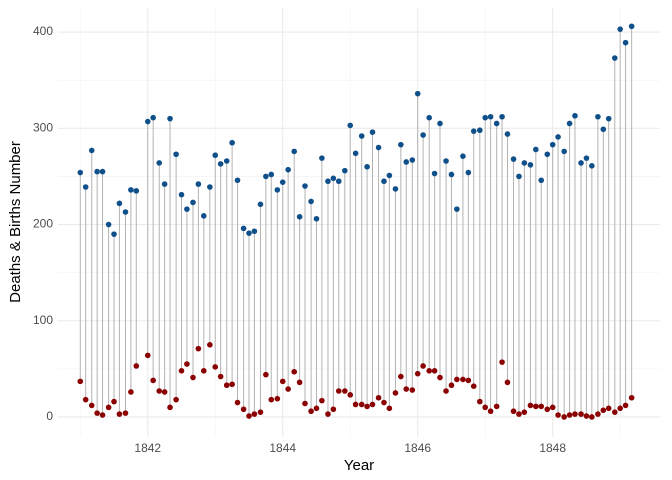 Image resolution: width=672 pixels, height=480 pixels. I want to click on x-tick-label: 1842, so click(147, 448).